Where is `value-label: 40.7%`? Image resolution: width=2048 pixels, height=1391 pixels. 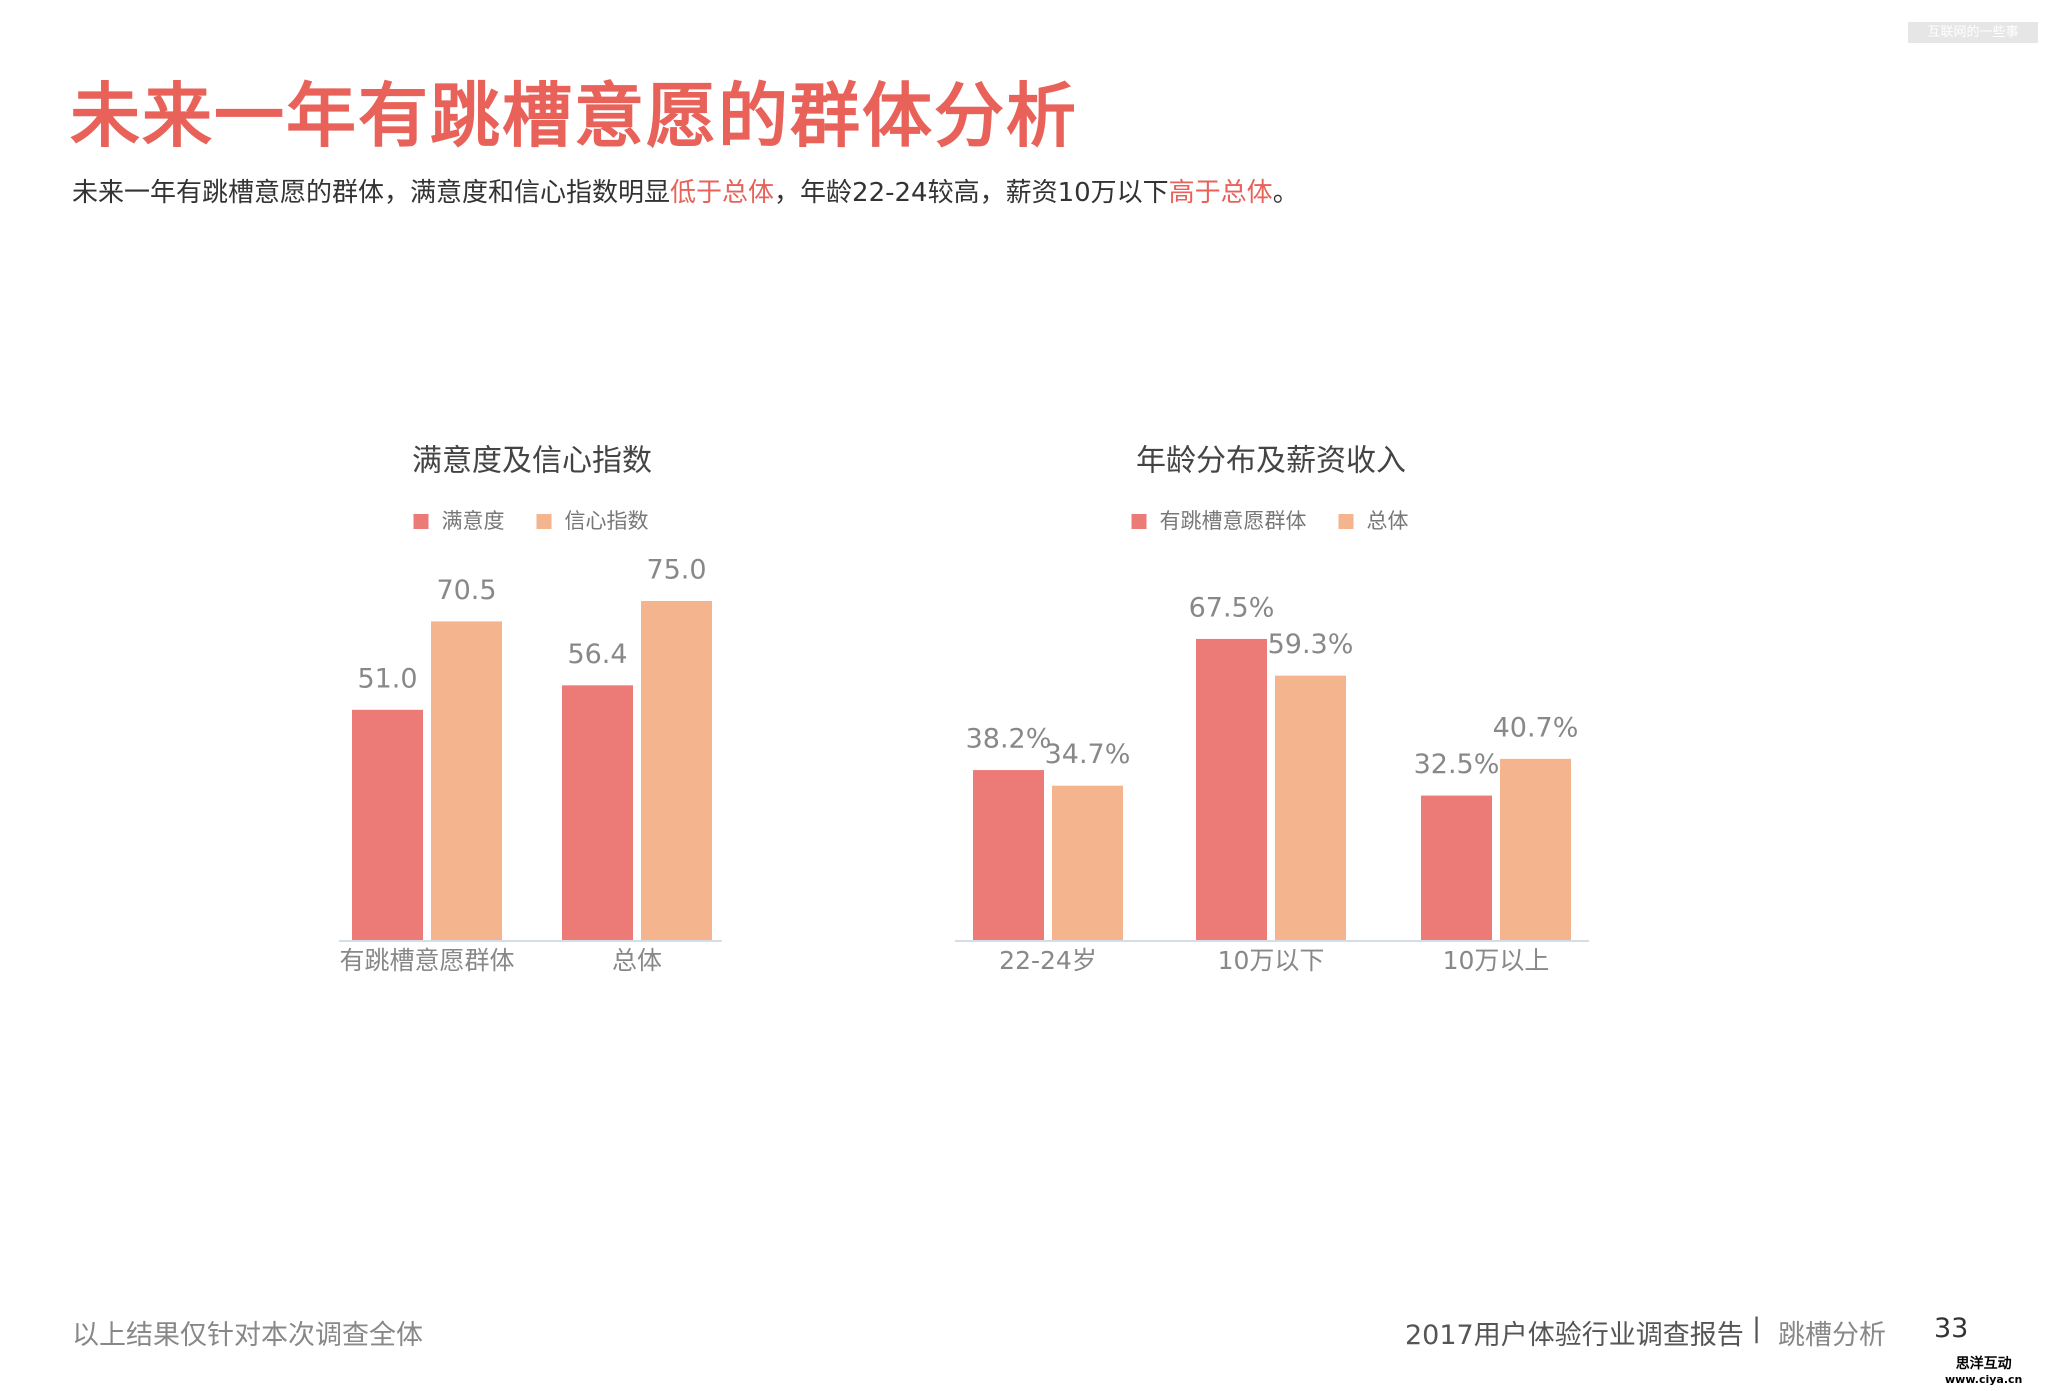
value-label: 40.7% is located at coordinates (1536, 727).